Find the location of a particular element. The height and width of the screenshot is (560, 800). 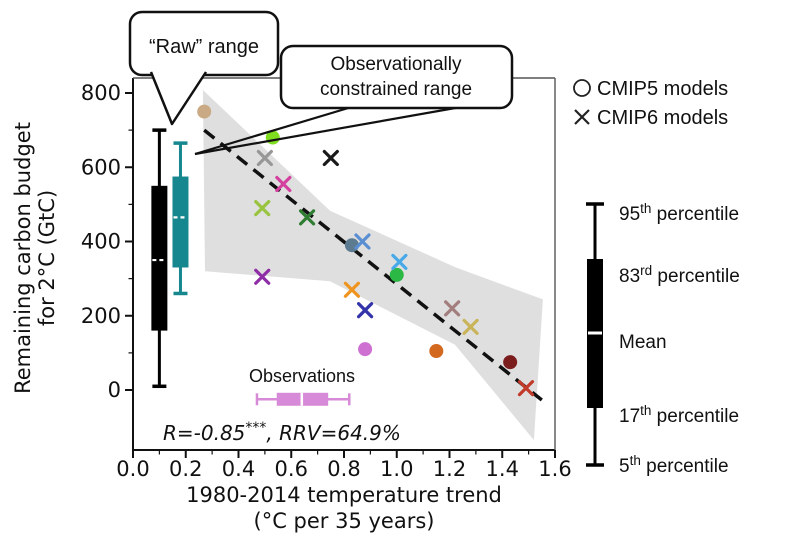

constrained-range-callout: Observationally constrained range is located at coordinates (396, 77).